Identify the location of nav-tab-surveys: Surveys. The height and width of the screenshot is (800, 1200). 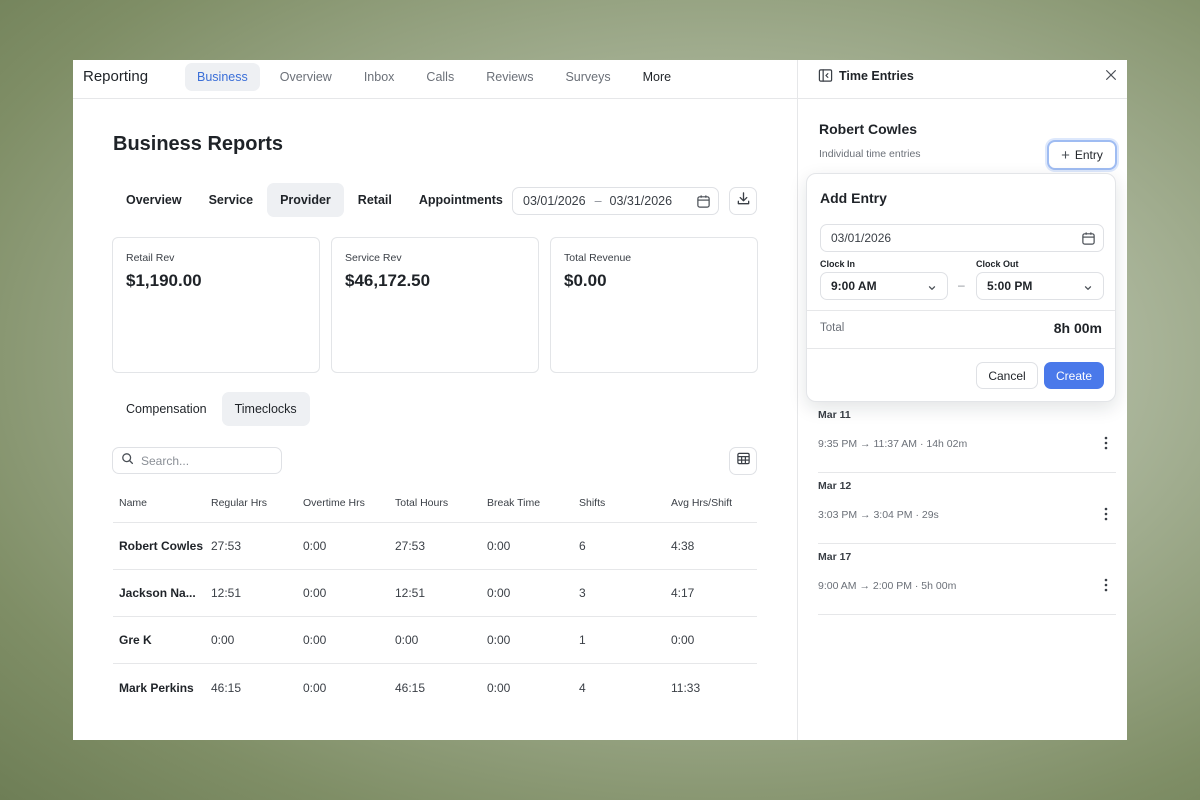
(588, 77).